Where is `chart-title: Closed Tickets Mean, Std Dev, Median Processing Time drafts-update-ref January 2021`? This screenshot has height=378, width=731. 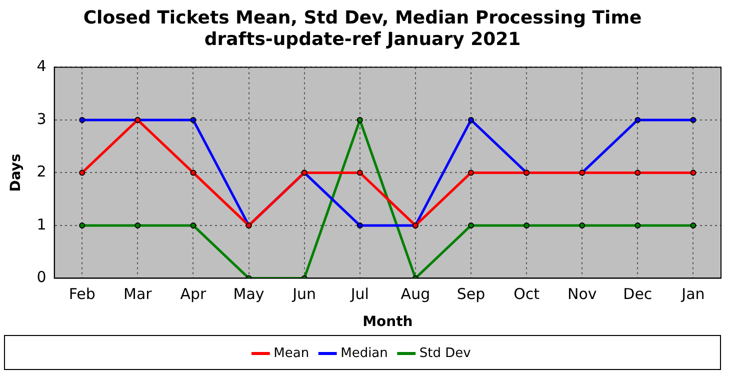 chart-title: Closed Tickets Mean, Std Dev, Median Processing Time drafts-update-ref January 2021 is located at coordinates (362, 28).